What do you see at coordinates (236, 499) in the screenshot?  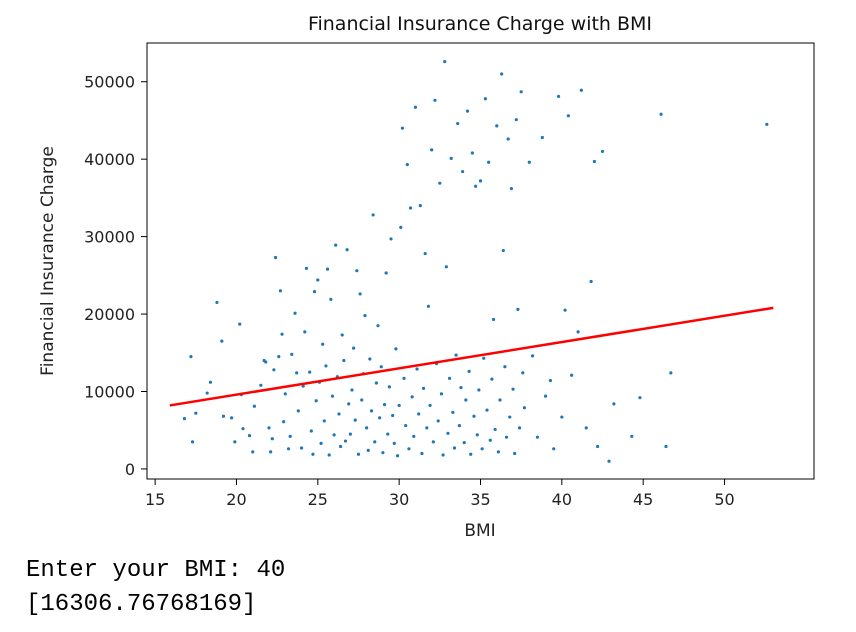 I see `x-tick-label: 20` at bounding box center [236, 499].